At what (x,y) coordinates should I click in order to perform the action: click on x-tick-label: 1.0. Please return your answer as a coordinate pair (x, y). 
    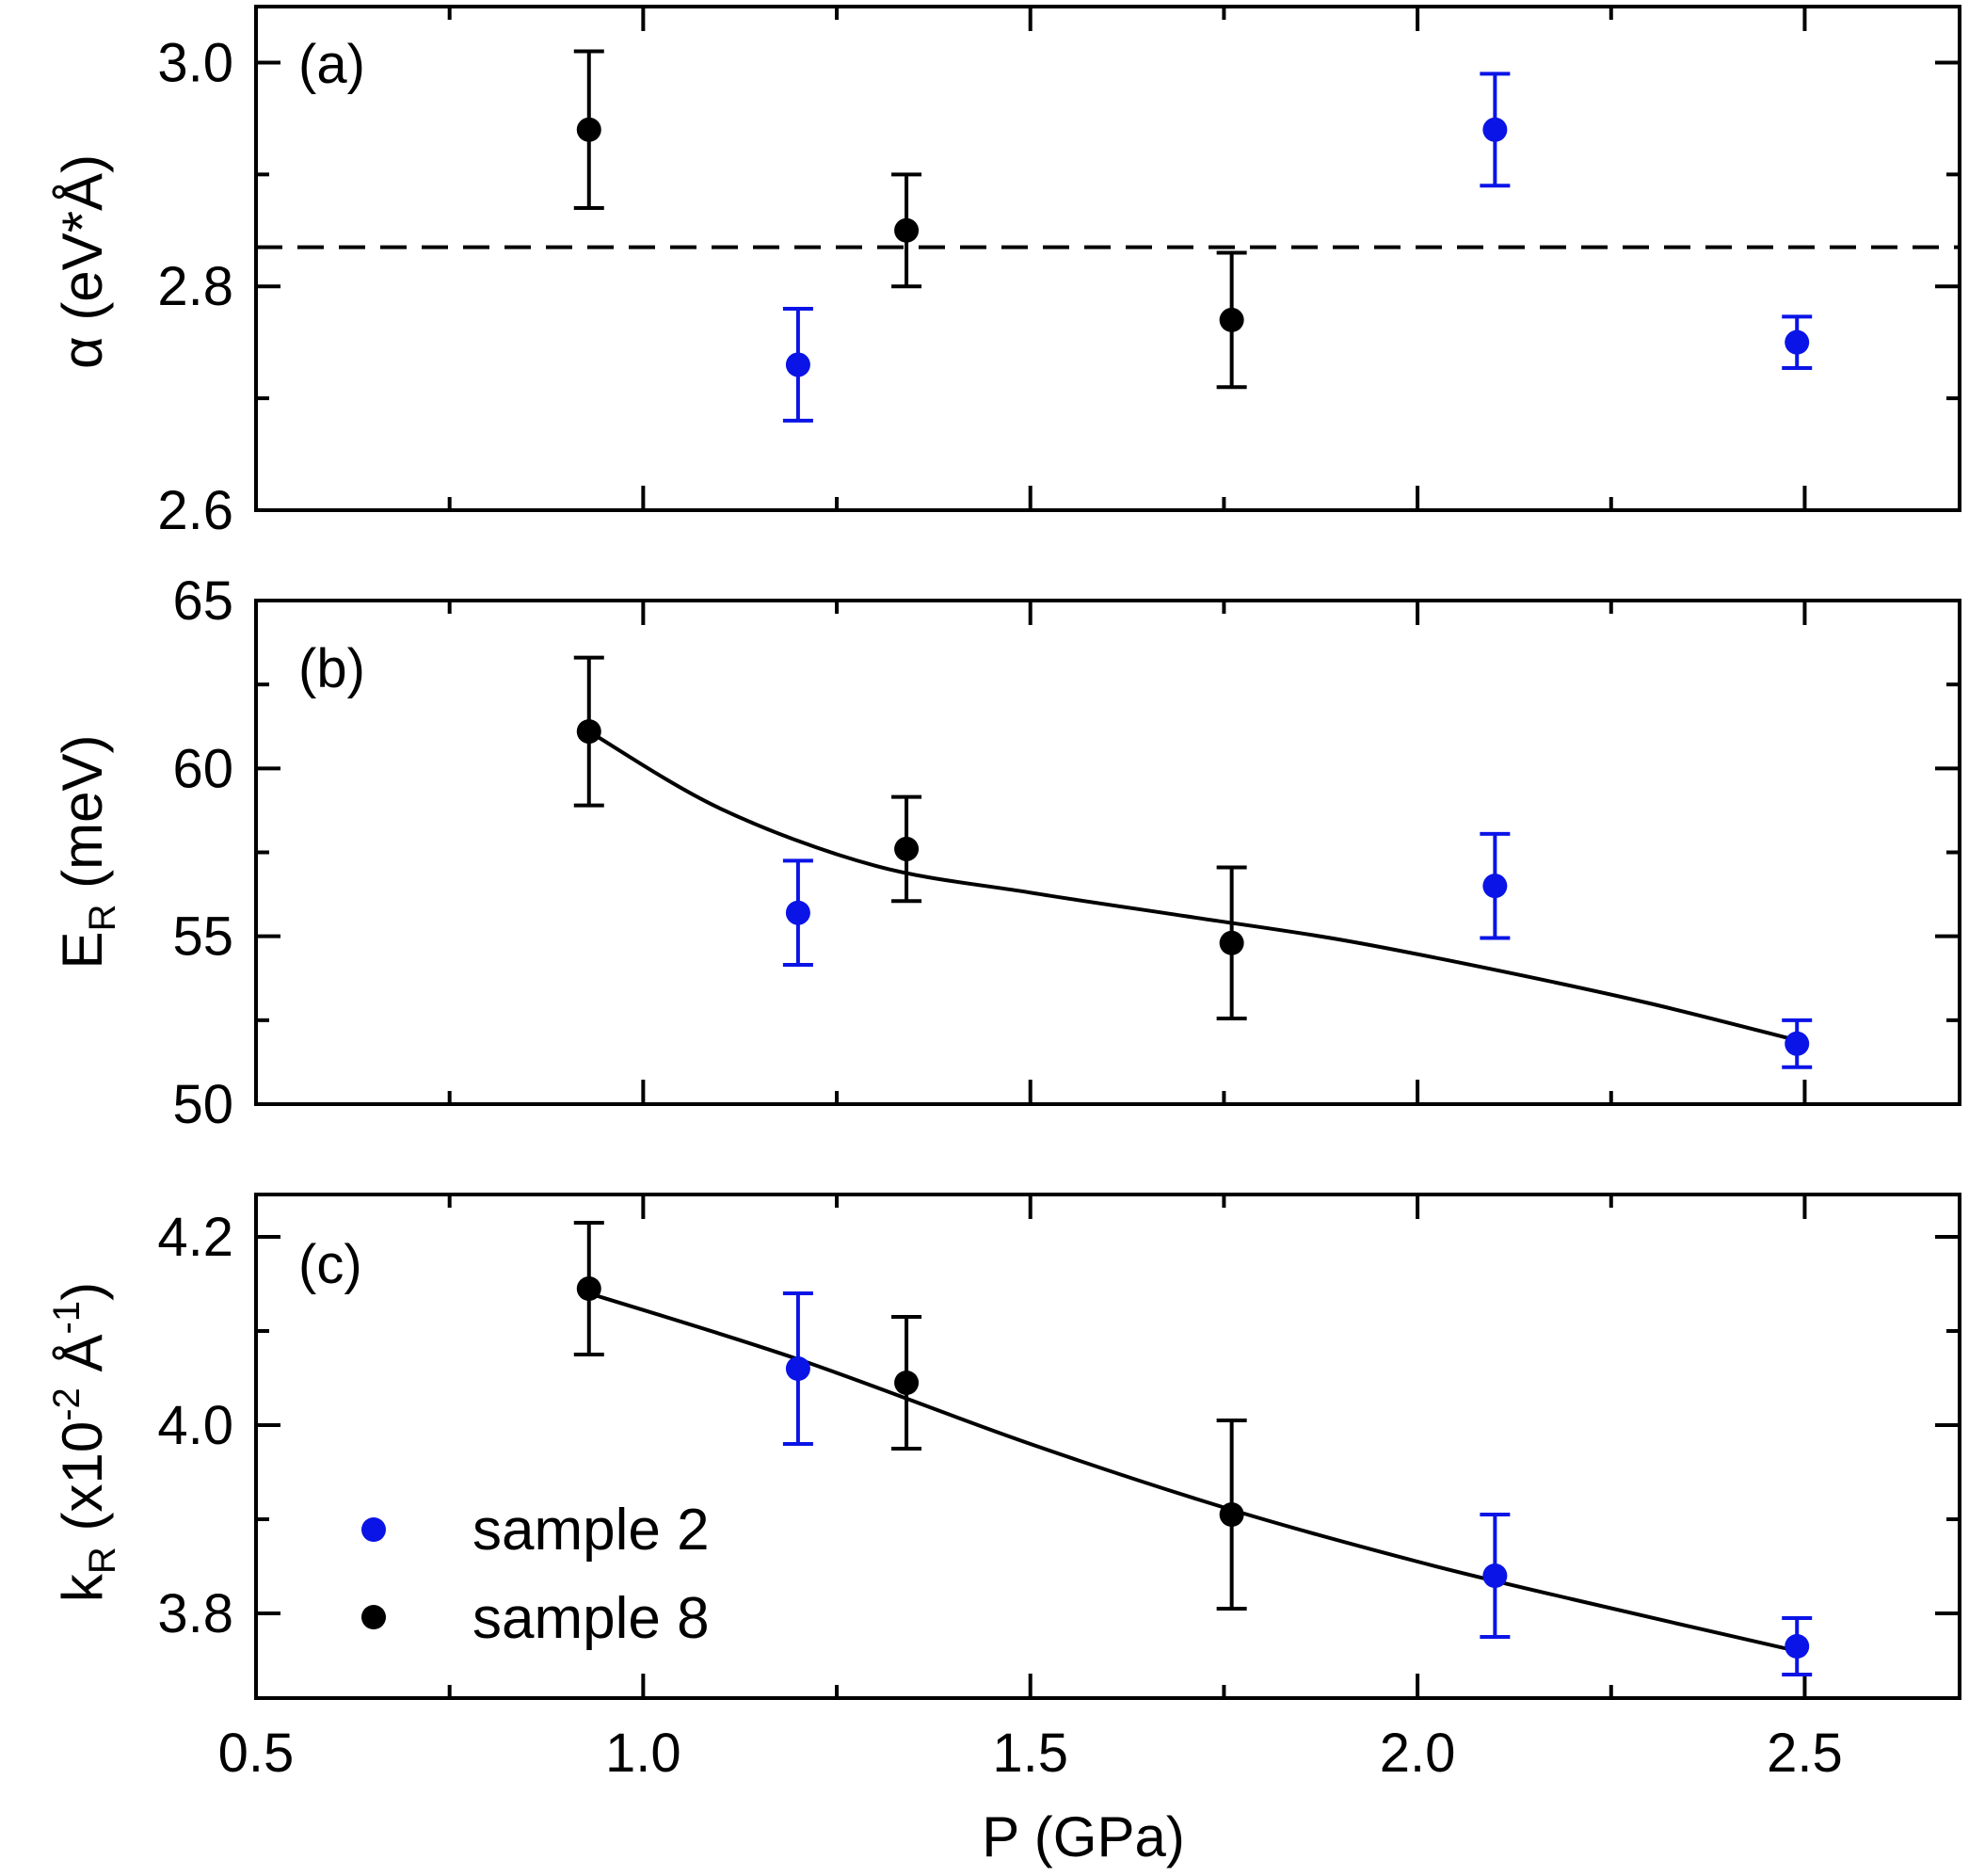
    Looking at the image, I should click on (643, 1753).